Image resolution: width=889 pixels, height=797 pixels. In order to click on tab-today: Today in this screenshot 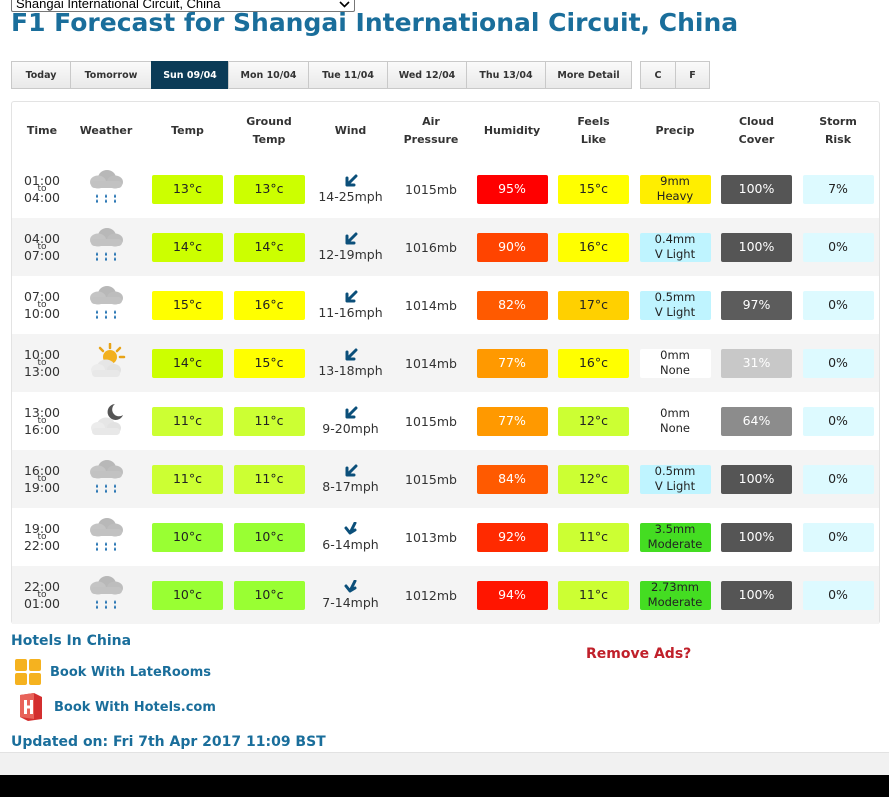, I will do `click(40, 75)`.